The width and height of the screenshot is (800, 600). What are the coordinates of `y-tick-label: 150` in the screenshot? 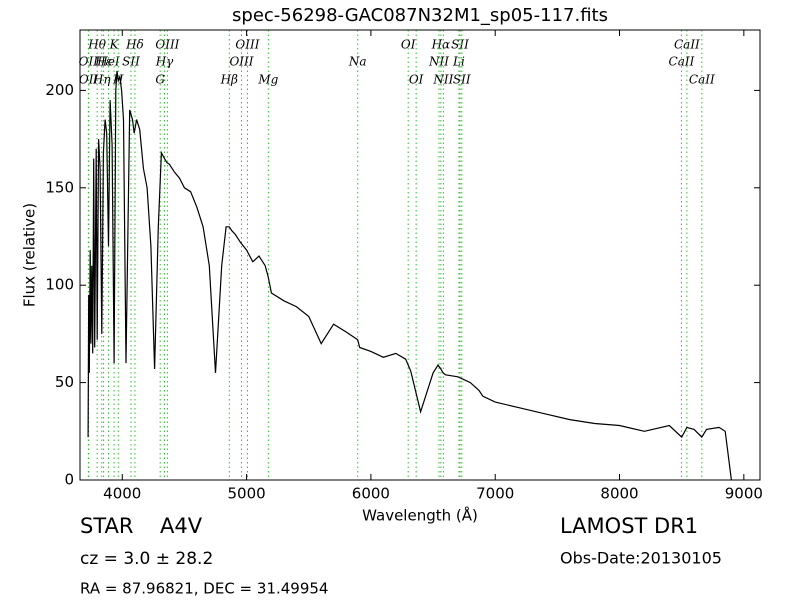 It's located at (59, 187).